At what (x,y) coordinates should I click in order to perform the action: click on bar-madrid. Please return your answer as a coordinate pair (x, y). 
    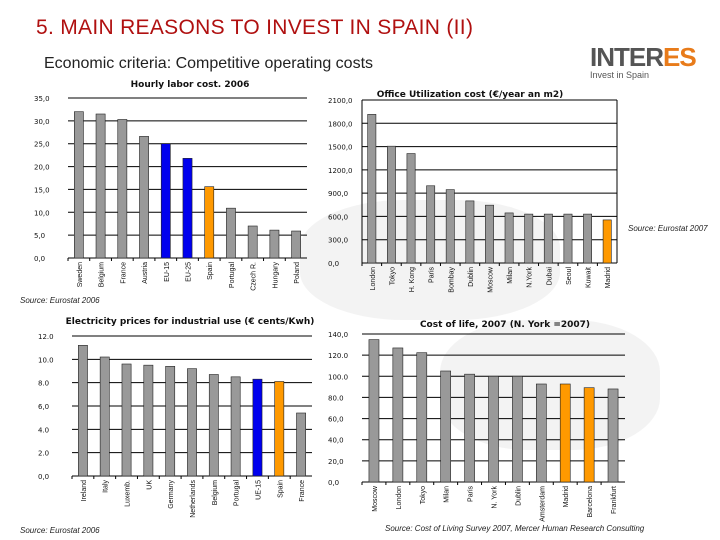
    Looking at the image, I should click on (565, 433).